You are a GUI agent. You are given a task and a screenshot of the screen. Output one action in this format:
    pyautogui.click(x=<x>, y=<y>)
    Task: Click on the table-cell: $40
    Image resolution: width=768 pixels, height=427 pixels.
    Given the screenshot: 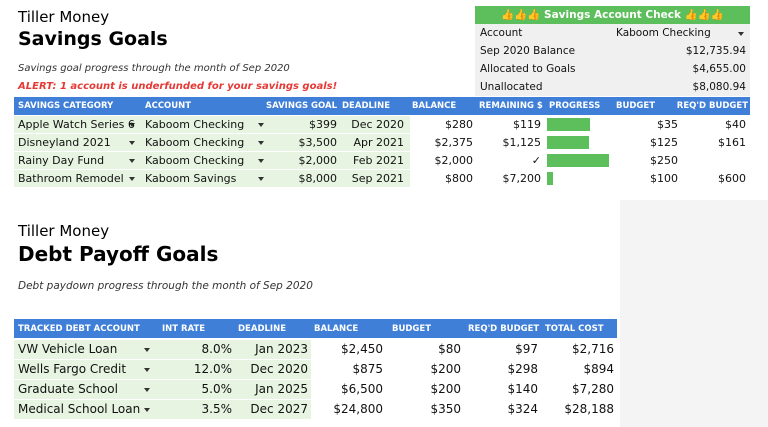 What is the action you would take?
    pyautogui.click(x=735, y=124)
    